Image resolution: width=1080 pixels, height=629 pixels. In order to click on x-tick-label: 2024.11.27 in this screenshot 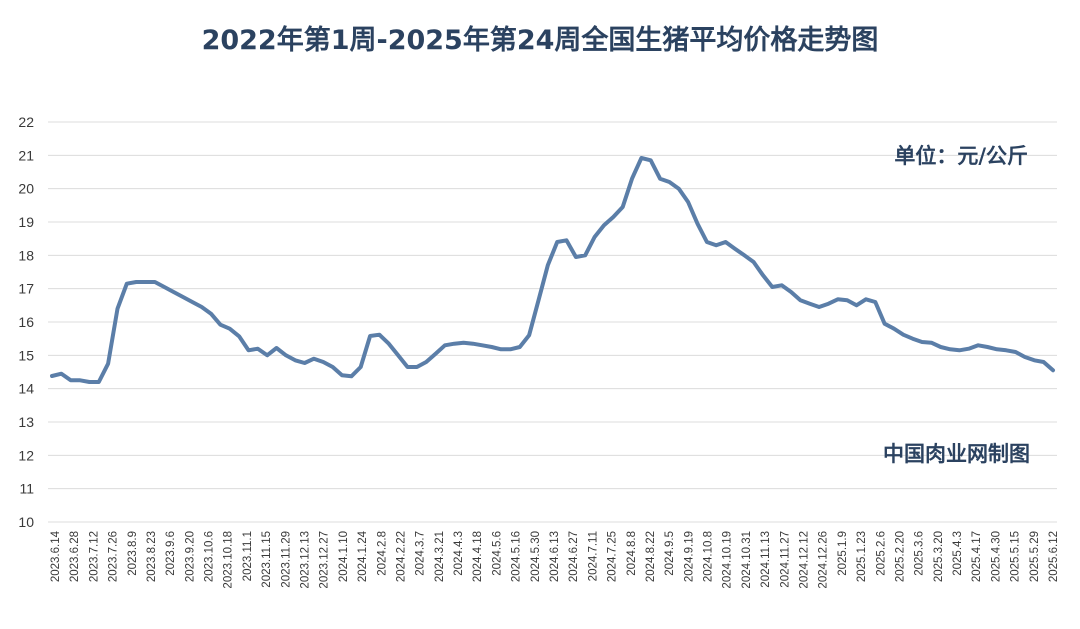, I will do `click(785, 559)`.